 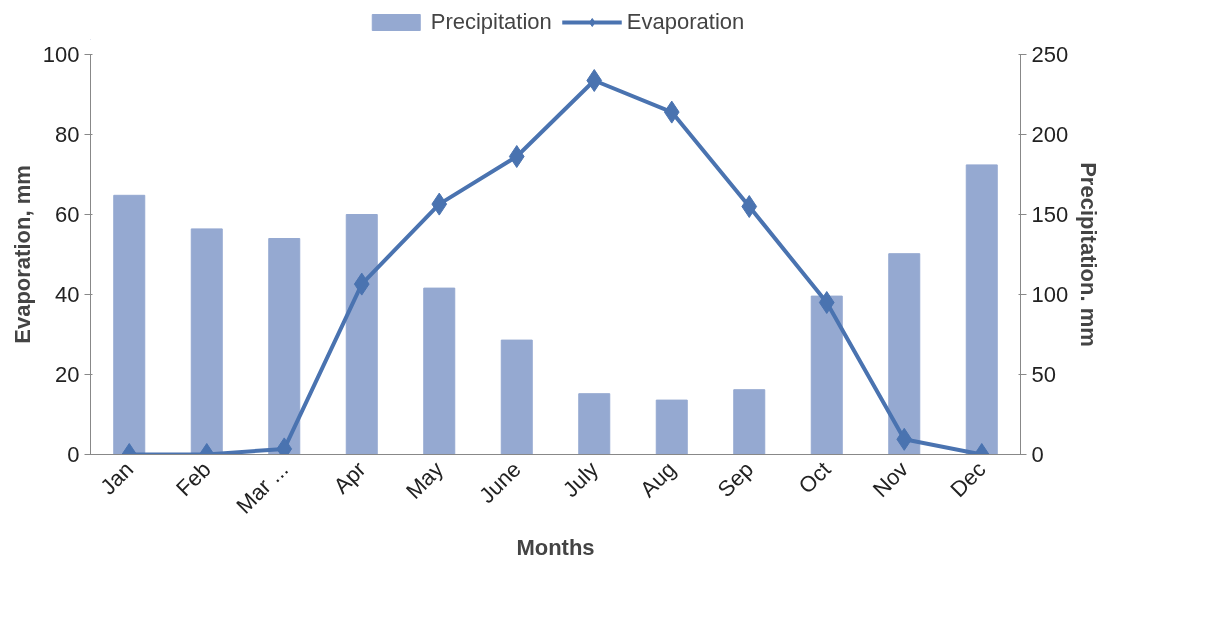 What do you see at coordinates (1050, 134) in the screenshot?
I see `y2-tick-label: 200` at bounding box center [1050, 134].